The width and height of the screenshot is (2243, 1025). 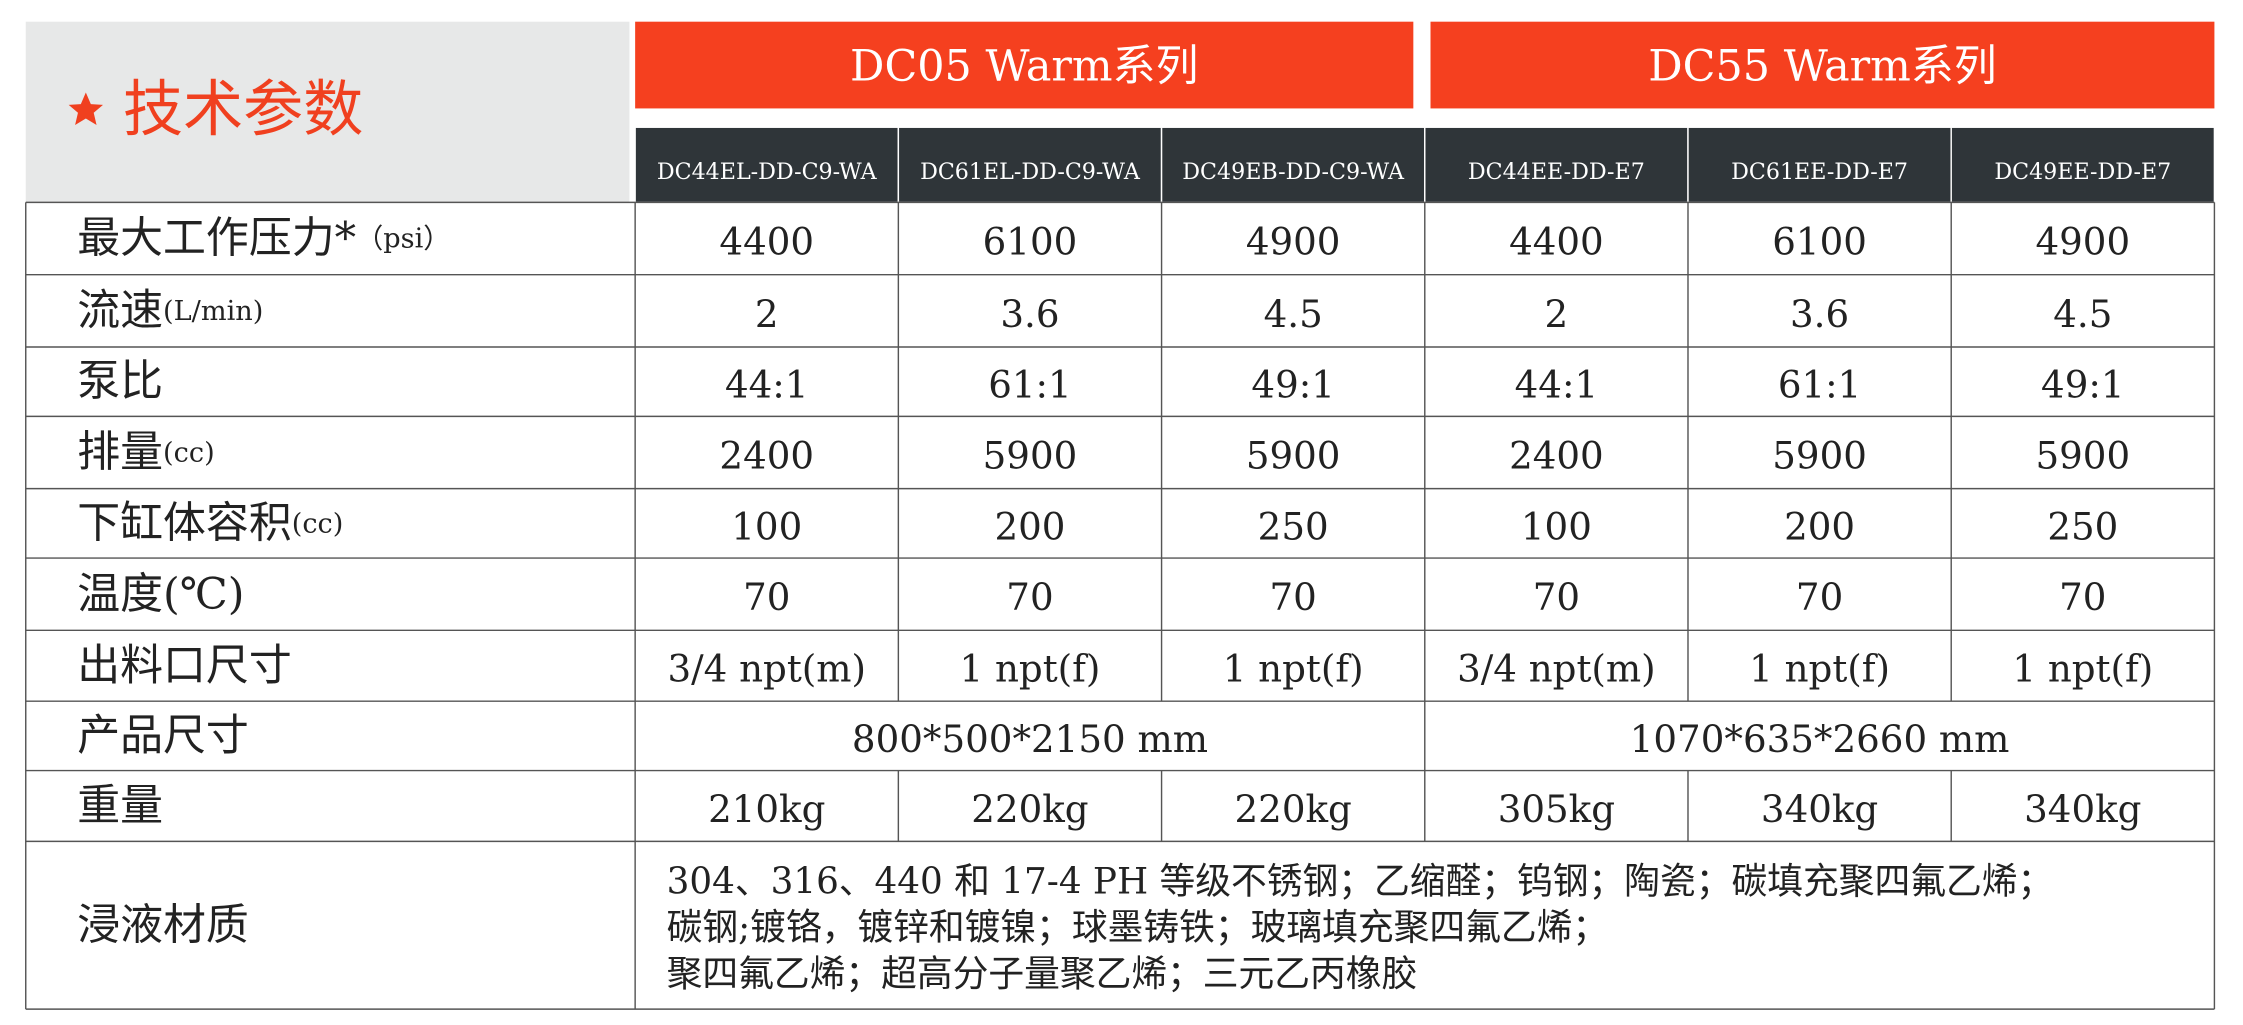 I want to click on series-title: DC55 Warm系列, so click(x=1822, y=66).